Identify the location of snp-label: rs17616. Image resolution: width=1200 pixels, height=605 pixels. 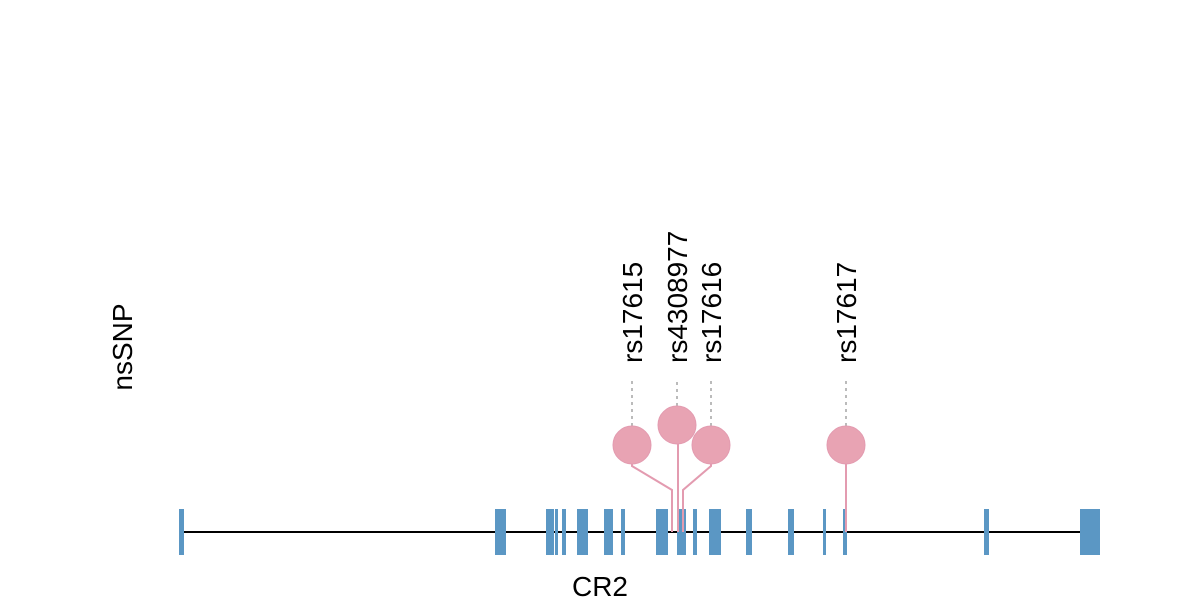
(711, 312).